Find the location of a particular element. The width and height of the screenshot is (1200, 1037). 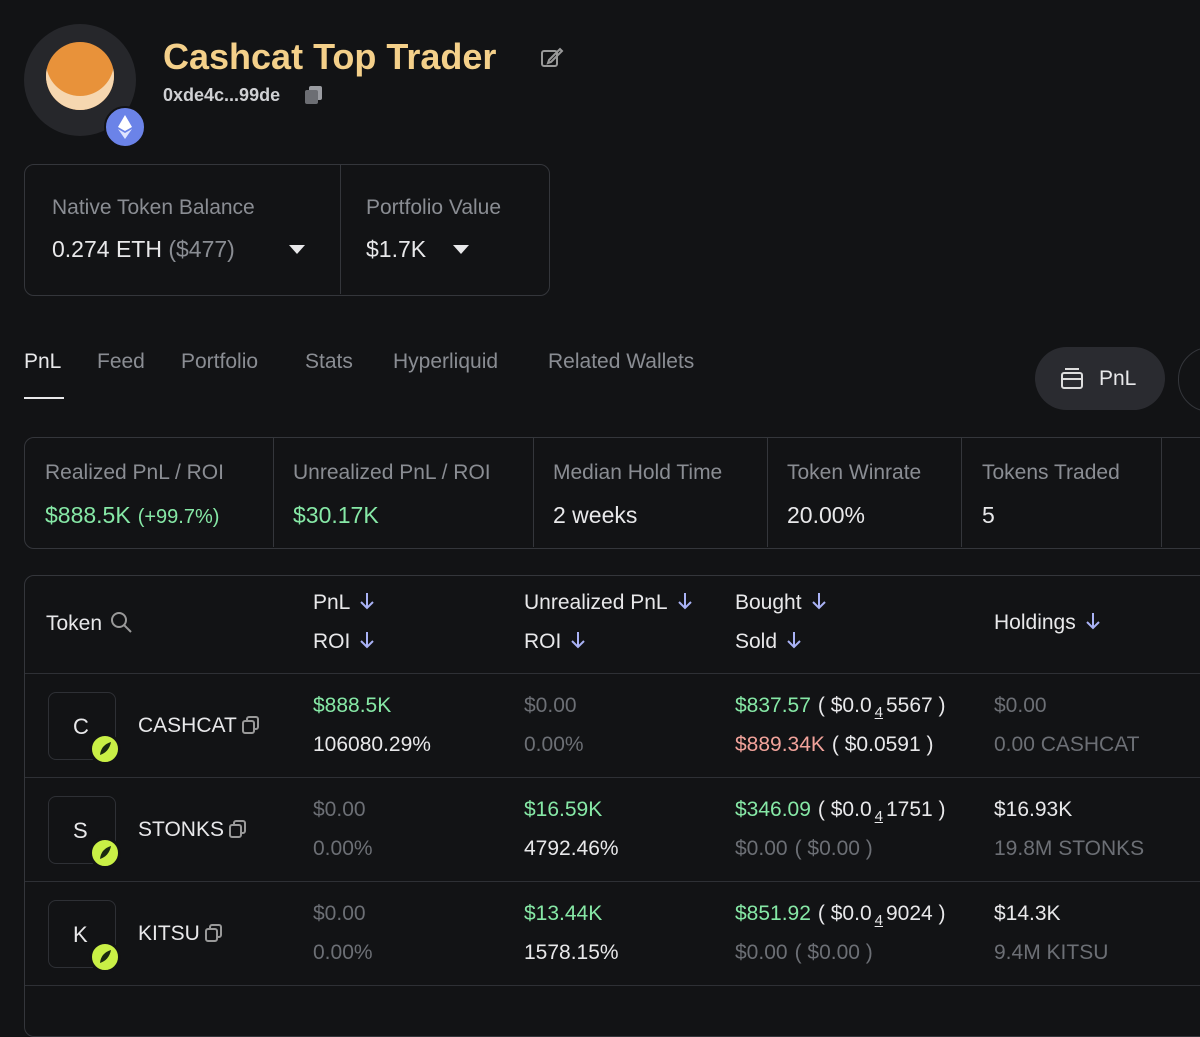

token-logo: K is located at coordinates (82, 934).